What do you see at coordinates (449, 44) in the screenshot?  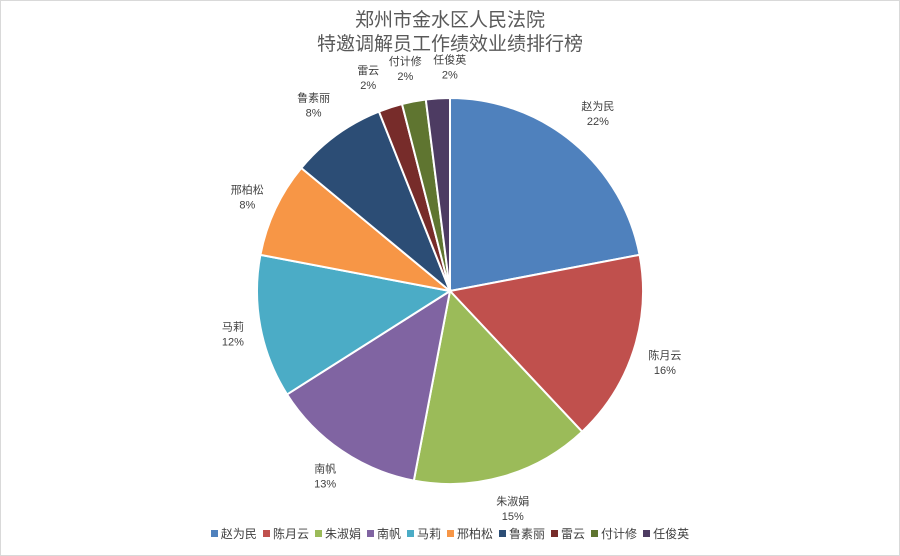 I see `chart-title-line-2: 特邀调解员工作绩效业绩排行榜` at bounding box center [449, 44].